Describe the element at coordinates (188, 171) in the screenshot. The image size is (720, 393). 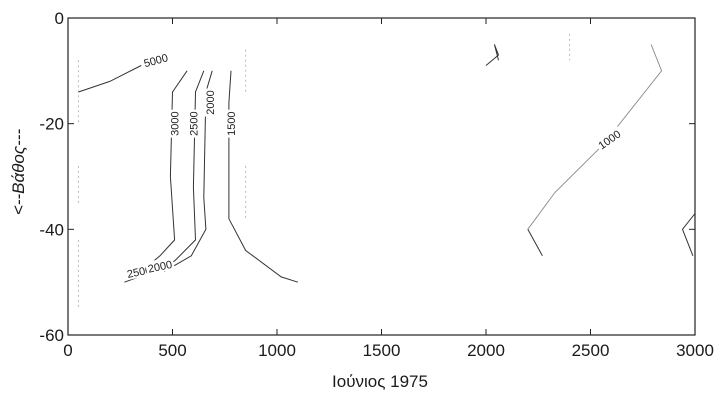
I see `contour-2000` at that location.